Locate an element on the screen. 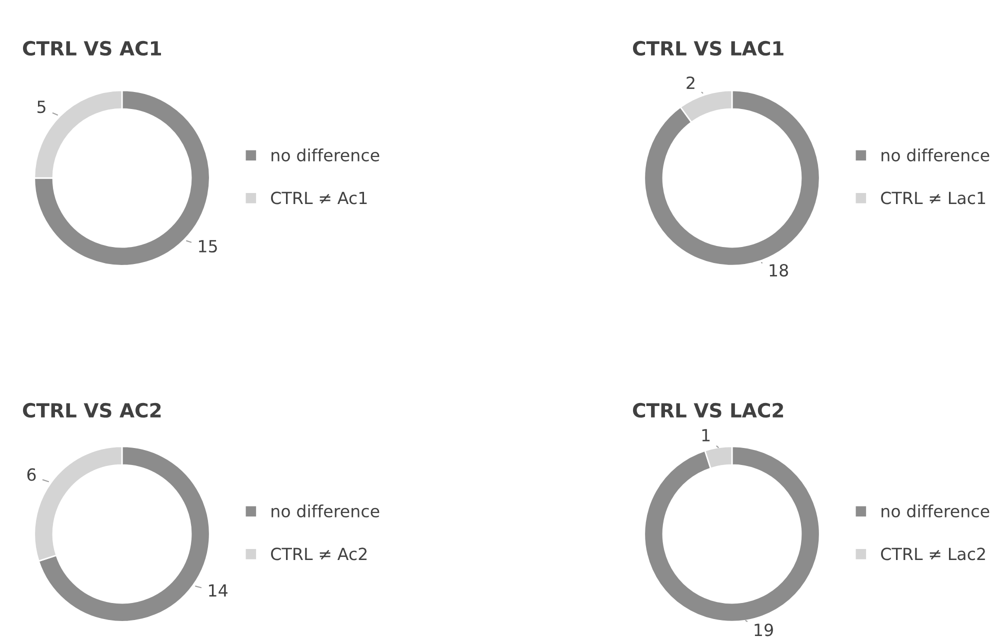  data-label: 15 is located at coordinates (208, 246).